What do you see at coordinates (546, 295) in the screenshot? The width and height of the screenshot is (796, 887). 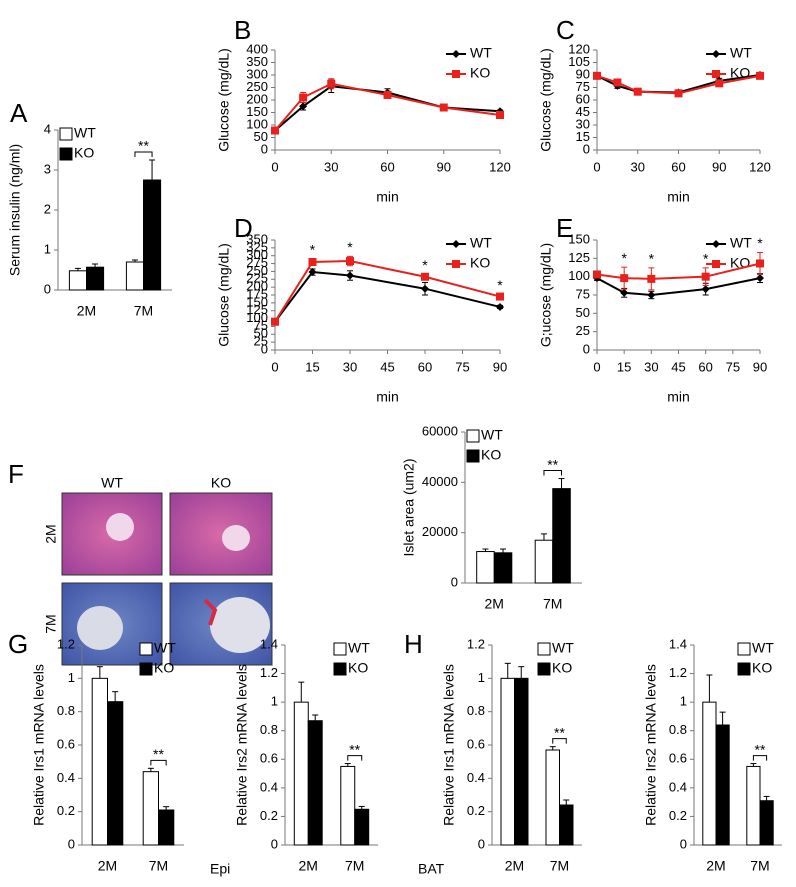 I see `y-axis-label: G;ucose (mg/dL)` at bounding box center [546, 295].